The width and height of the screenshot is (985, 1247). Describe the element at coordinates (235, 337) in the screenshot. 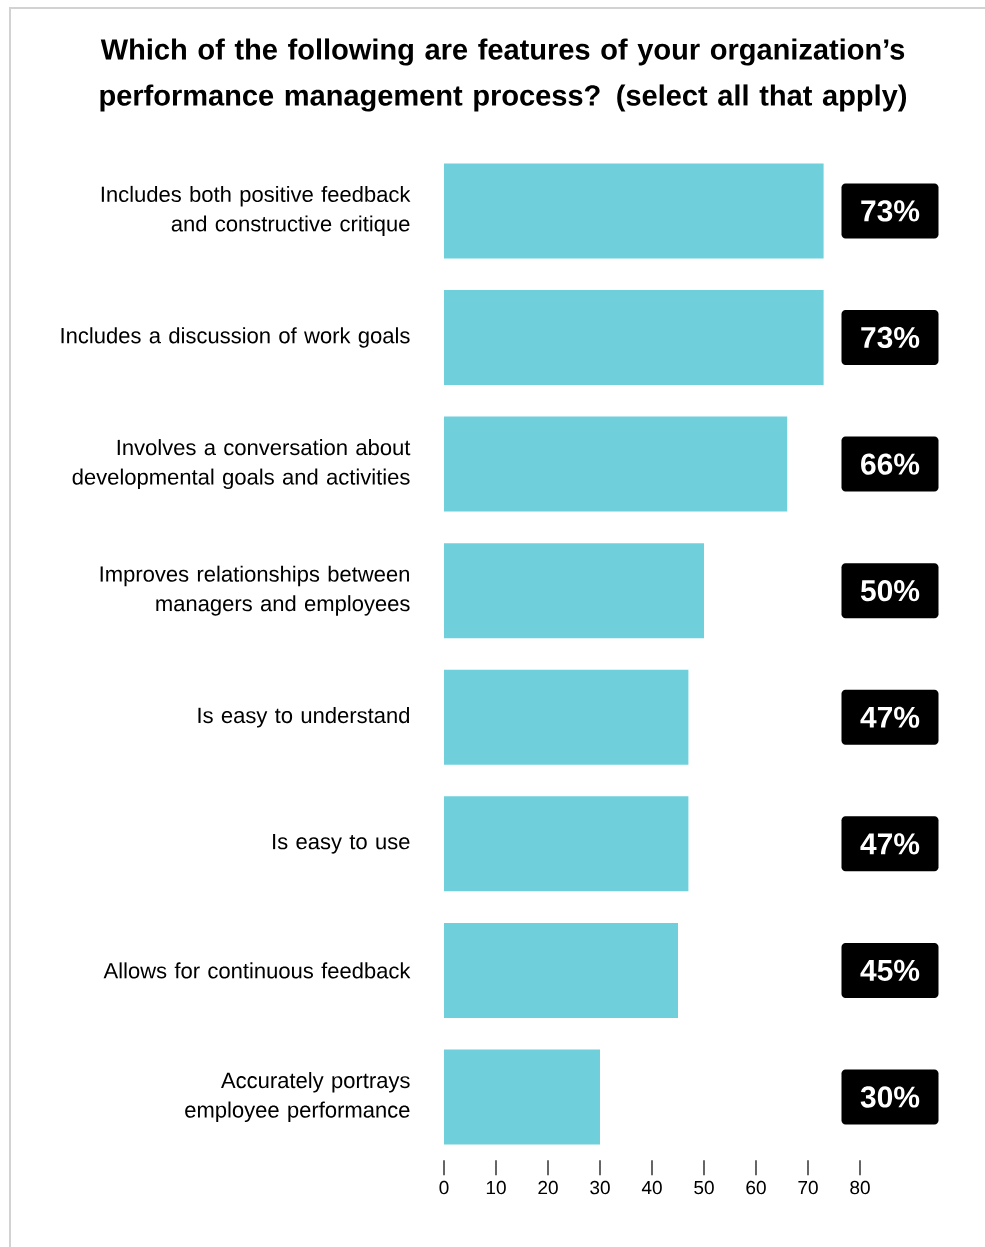

I see `y-tick-label: Includes a discussion of work goals` at that location.